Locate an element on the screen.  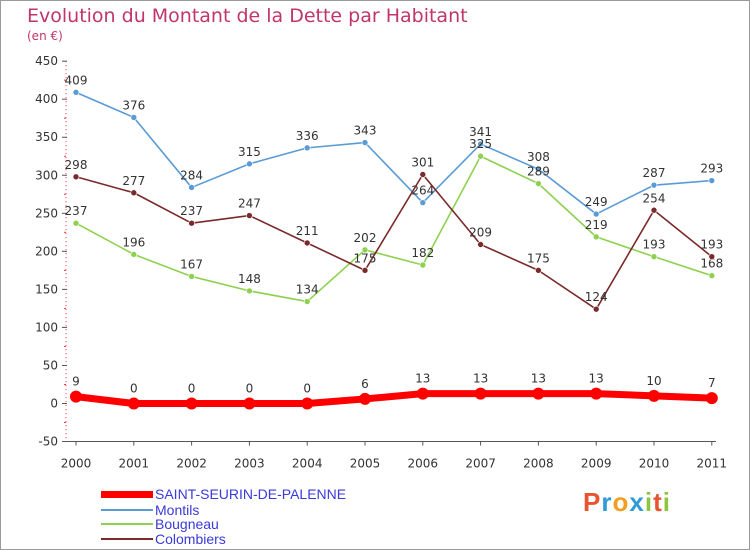
data-label: 124 is located at coordinates (596, 297).